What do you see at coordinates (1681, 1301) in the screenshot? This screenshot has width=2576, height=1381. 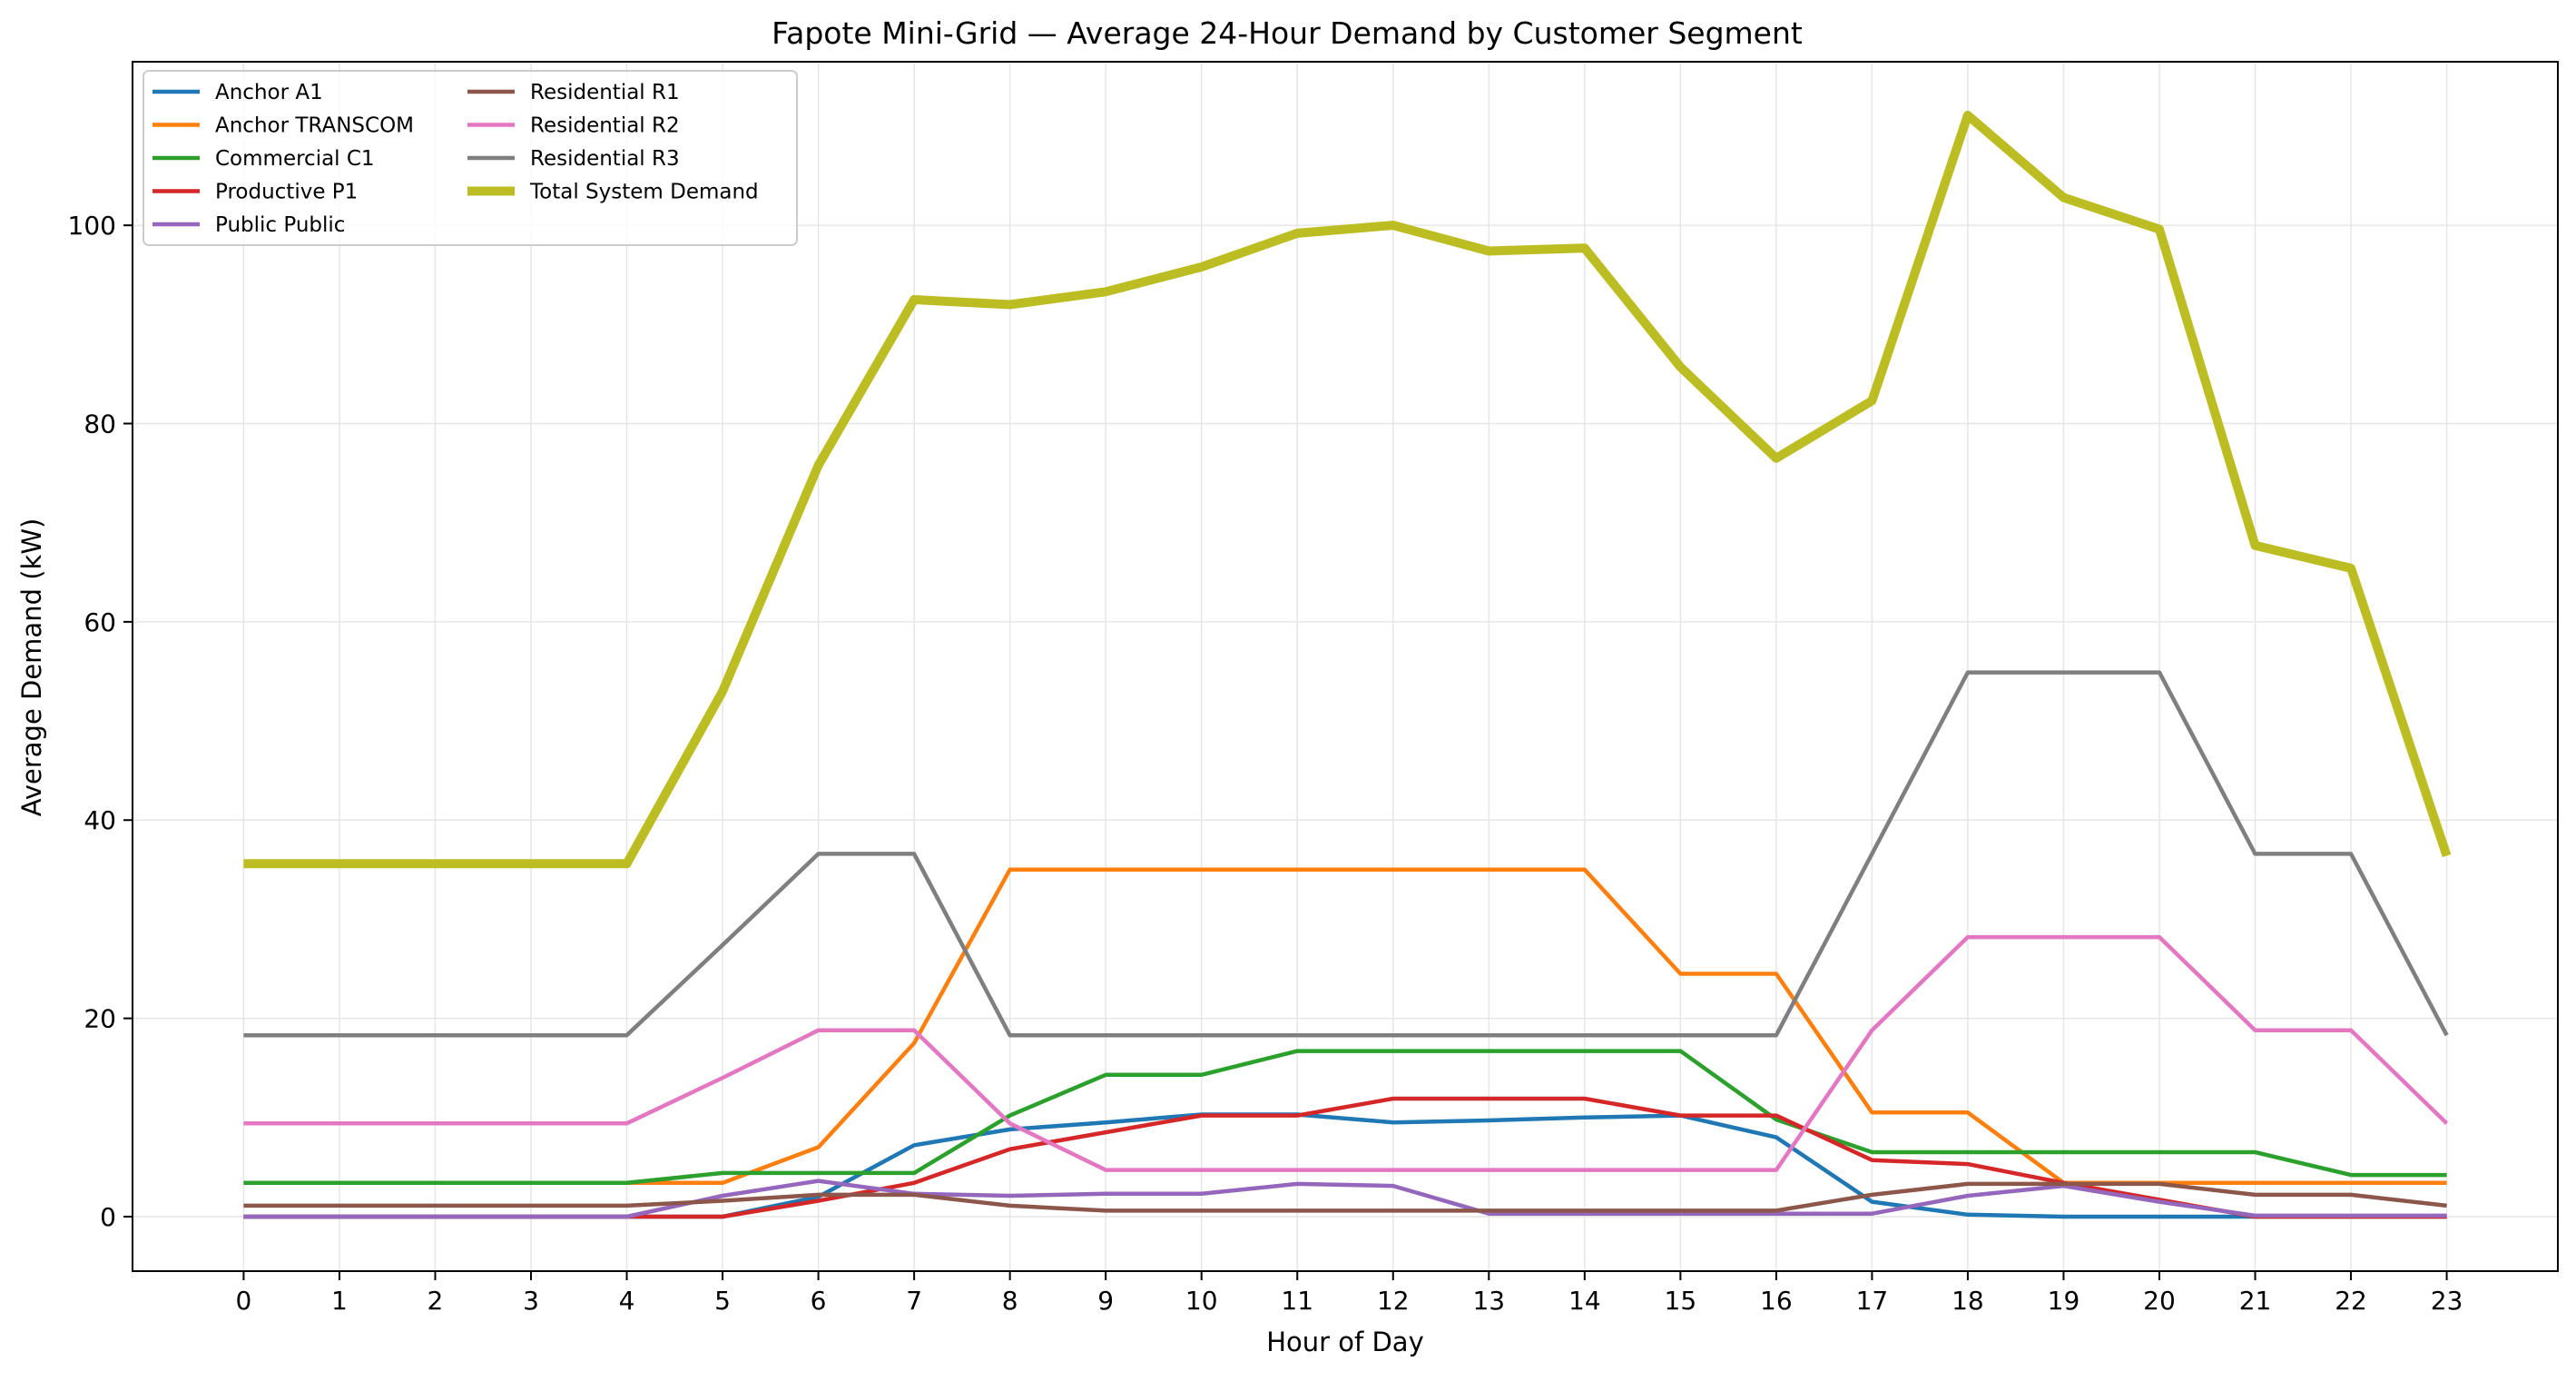 I see `x-tick-label: 15` at bounding box center [1681, 1301].